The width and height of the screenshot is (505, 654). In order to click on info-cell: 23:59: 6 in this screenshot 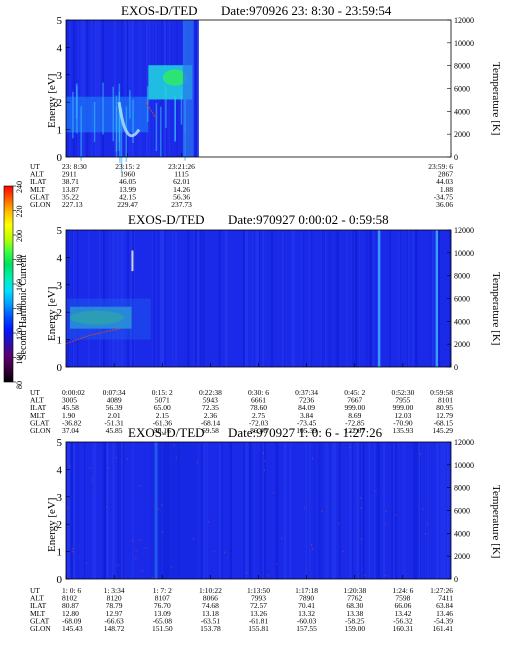, I will do `click(440, 166)`.